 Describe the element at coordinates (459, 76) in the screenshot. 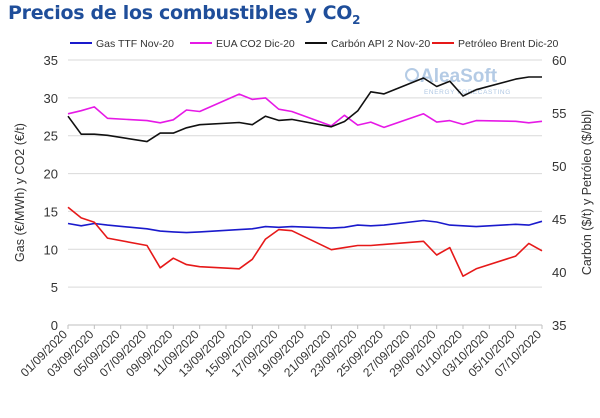

I see `watermark-brand: AleaSoft` at that location.